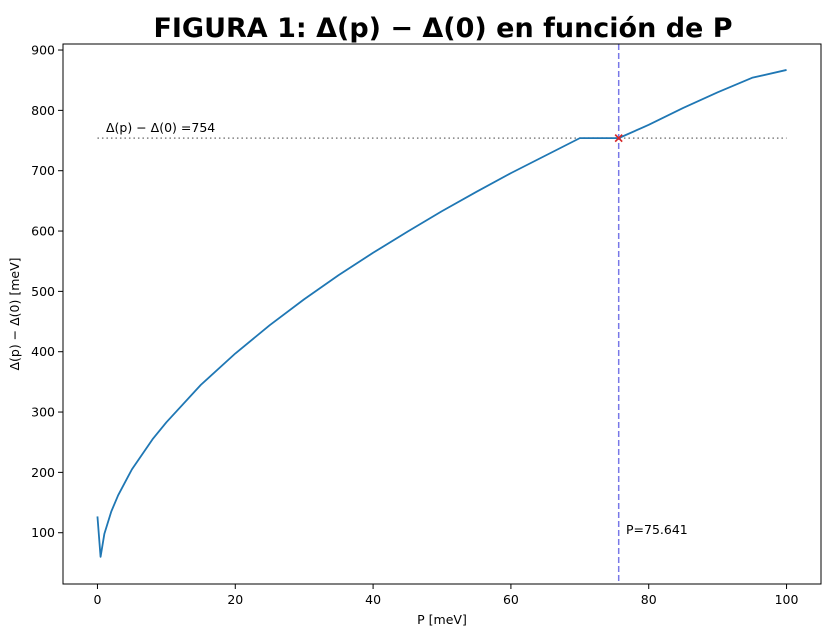  Describe the element at coordinates (787, 599) in the screenshot. I see `x-tick-label: 100` at that location.